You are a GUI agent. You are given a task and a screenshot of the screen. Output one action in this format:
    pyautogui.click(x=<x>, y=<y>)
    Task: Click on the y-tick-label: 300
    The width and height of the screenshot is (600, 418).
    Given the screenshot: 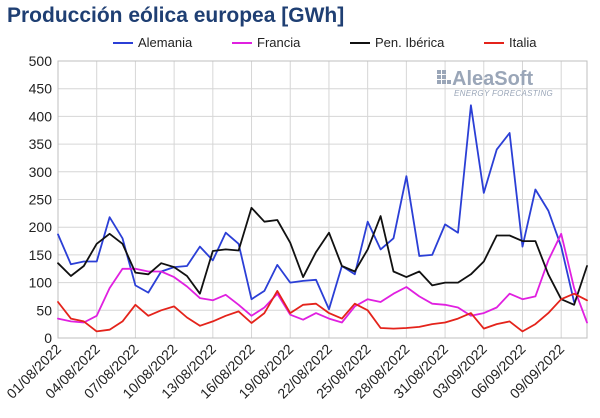 What is the action you would take?
    pyautogui.click(x=41, y=172)
    